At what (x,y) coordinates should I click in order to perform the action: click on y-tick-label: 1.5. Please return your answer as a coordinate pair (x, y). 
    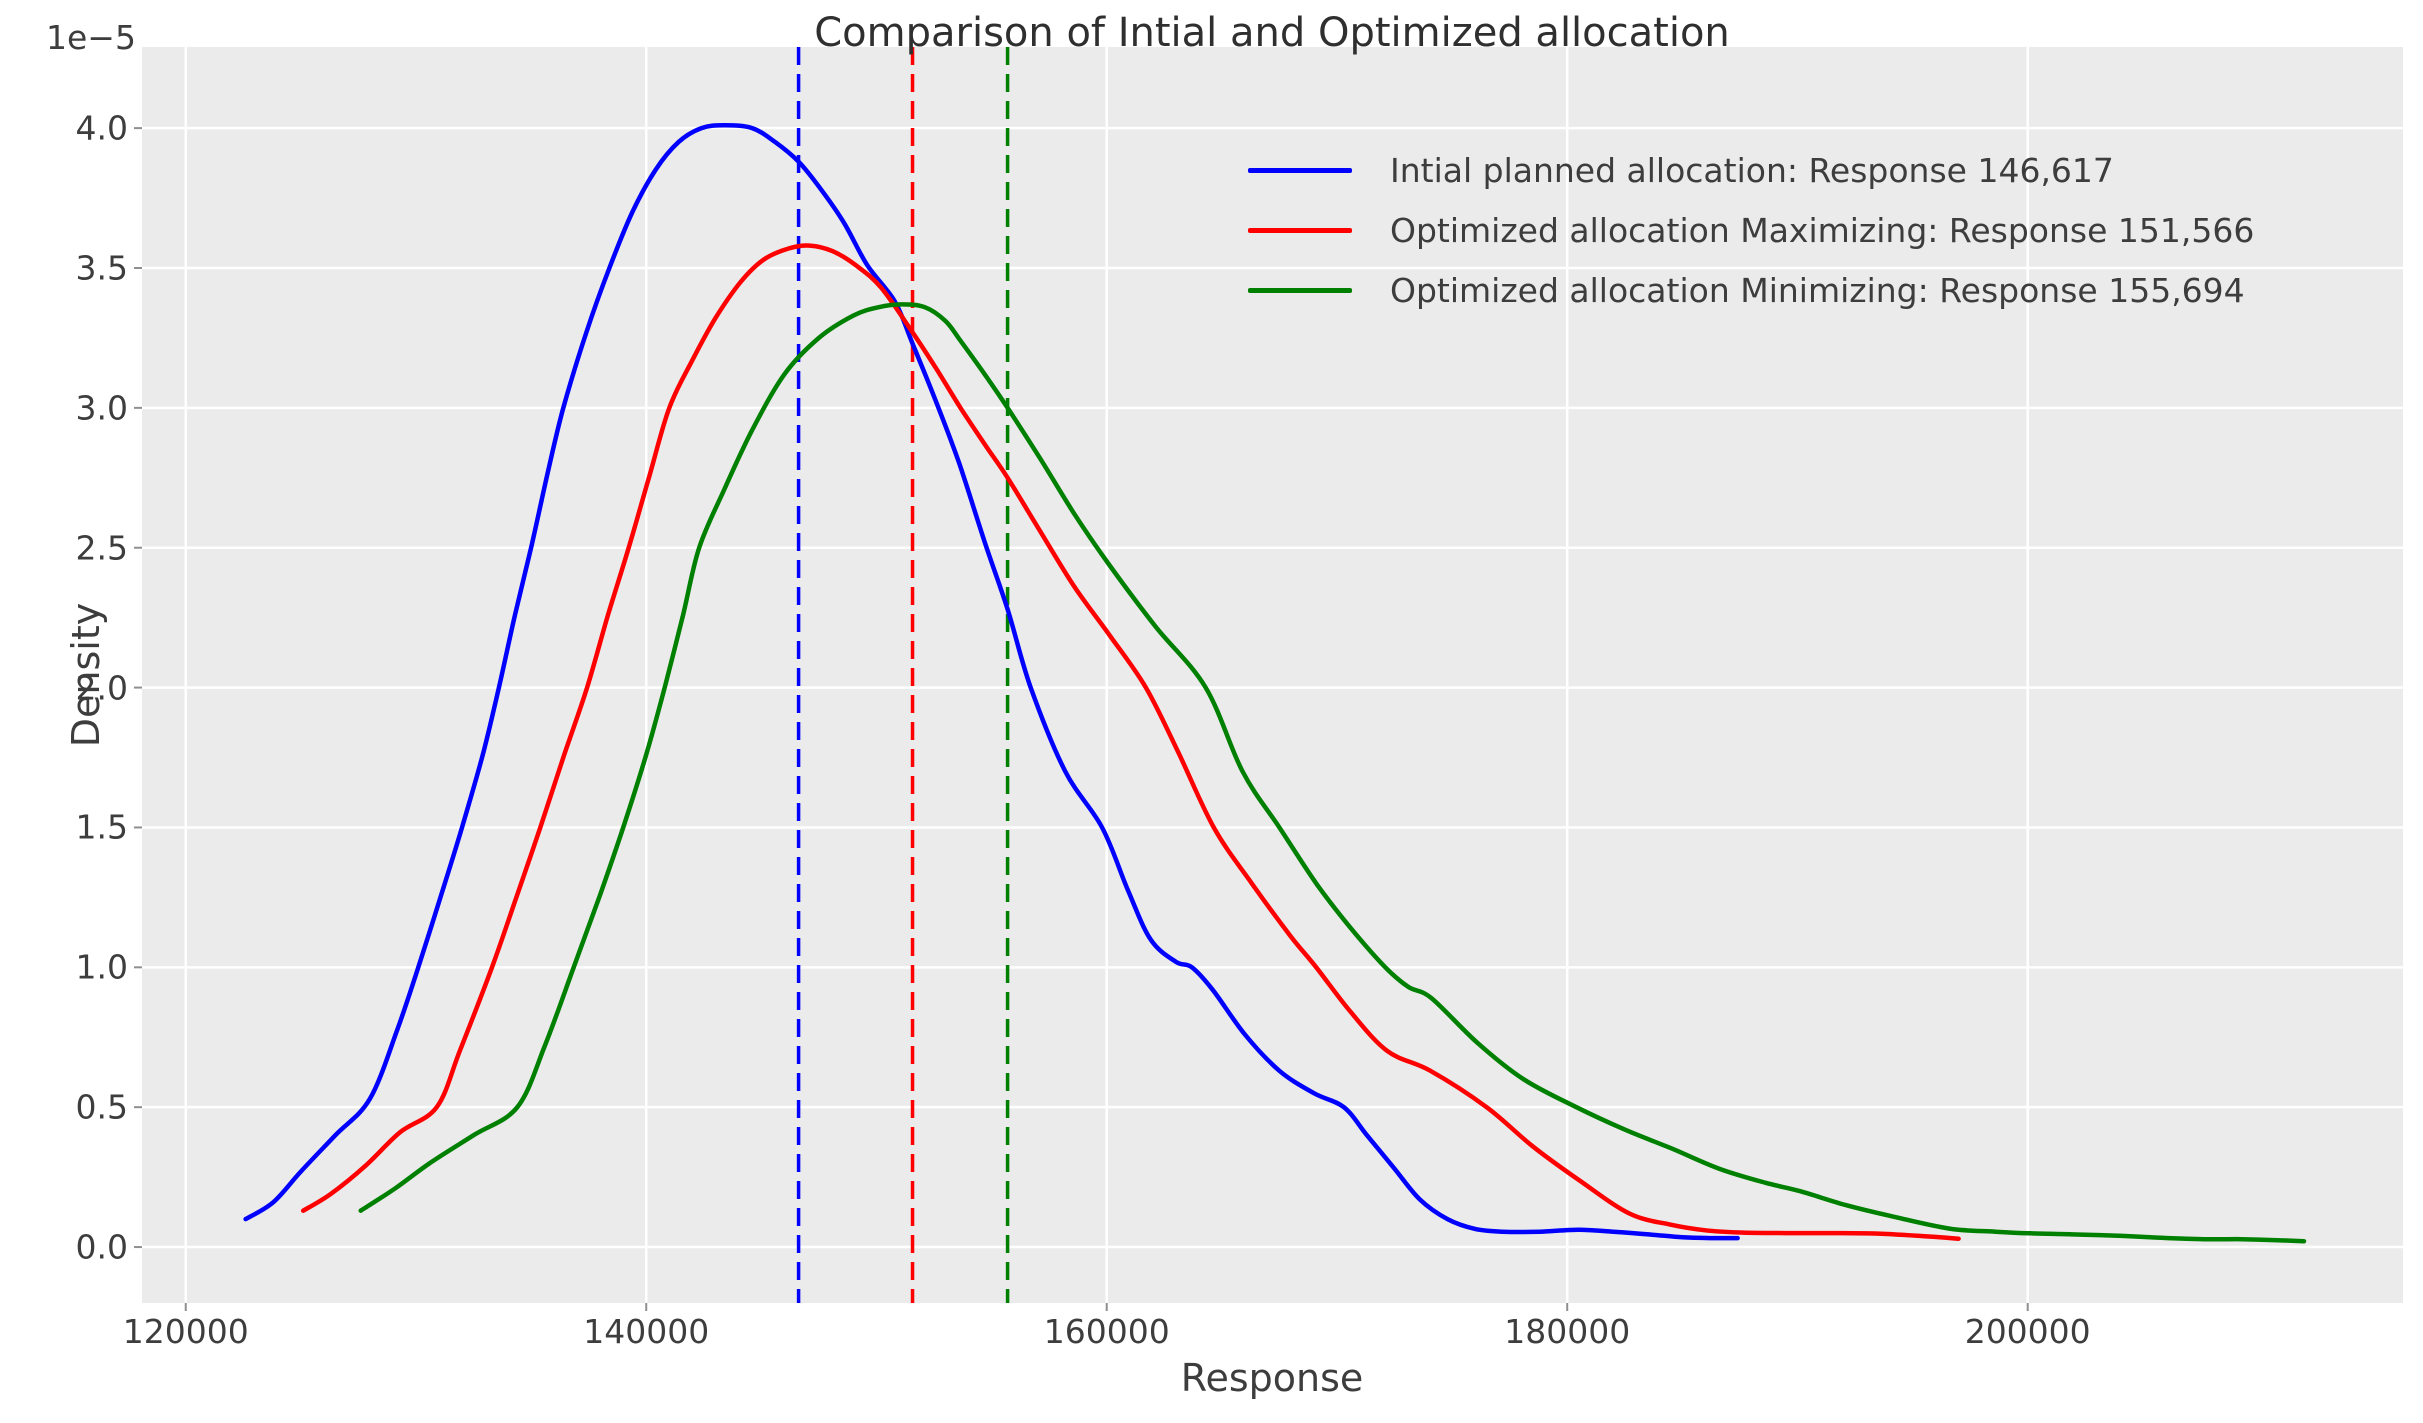
    Looking at the image, I should click on (101, 827).